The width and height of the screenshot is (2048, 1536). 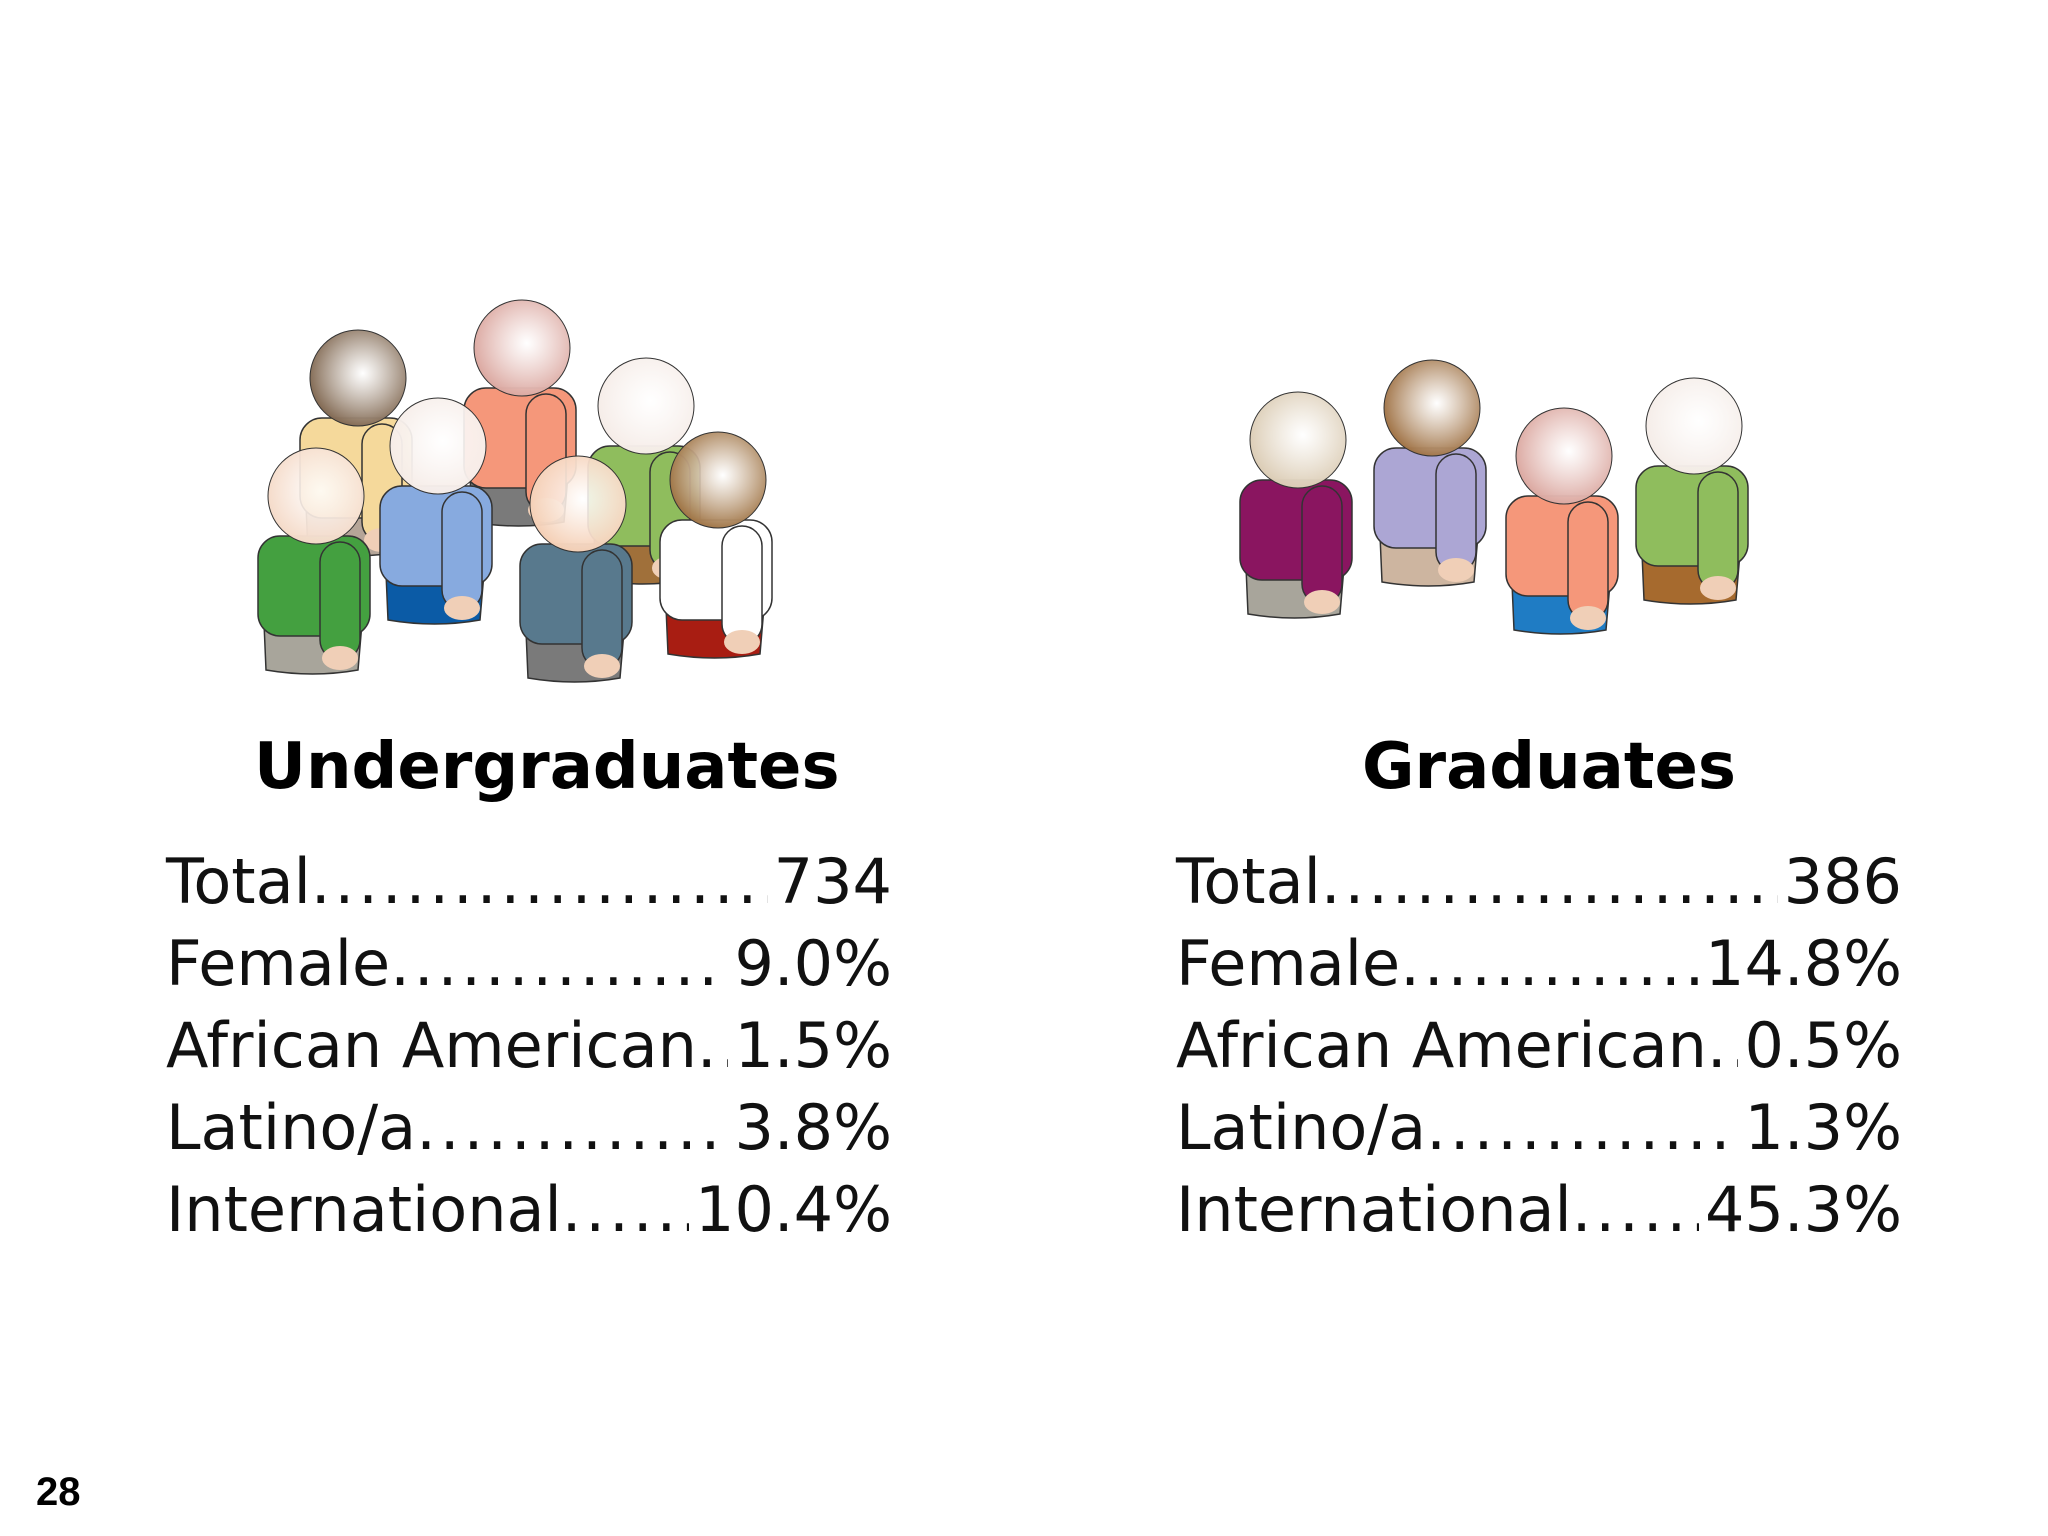 What do you see at coordinates (793, 1209) in the screenshot?
I see `stat-value: 10.4%` at bounding box center [793, 1209].